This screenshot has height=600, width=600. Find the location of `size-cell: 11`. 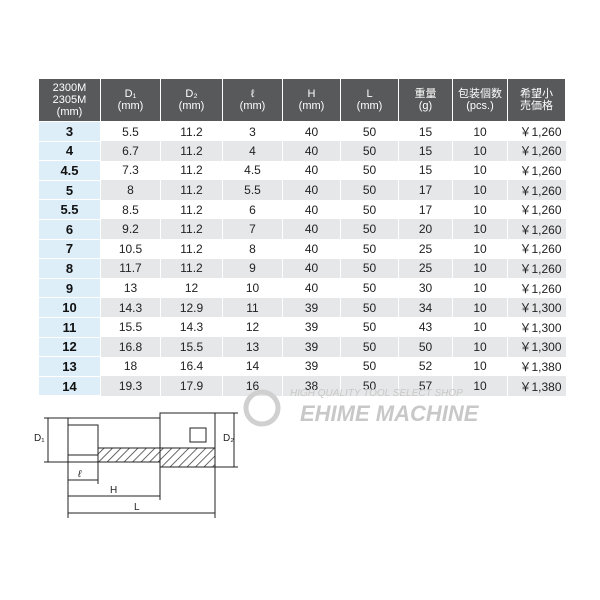

size-cell: 11 is located at coordinates (69, 327).